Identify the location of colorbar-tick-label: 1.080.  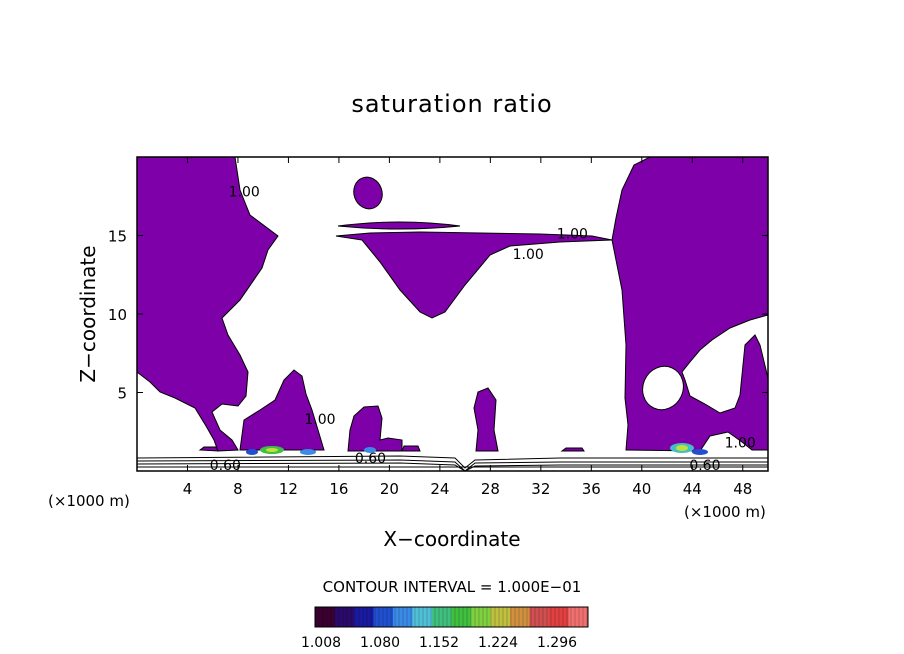
(380, 643).